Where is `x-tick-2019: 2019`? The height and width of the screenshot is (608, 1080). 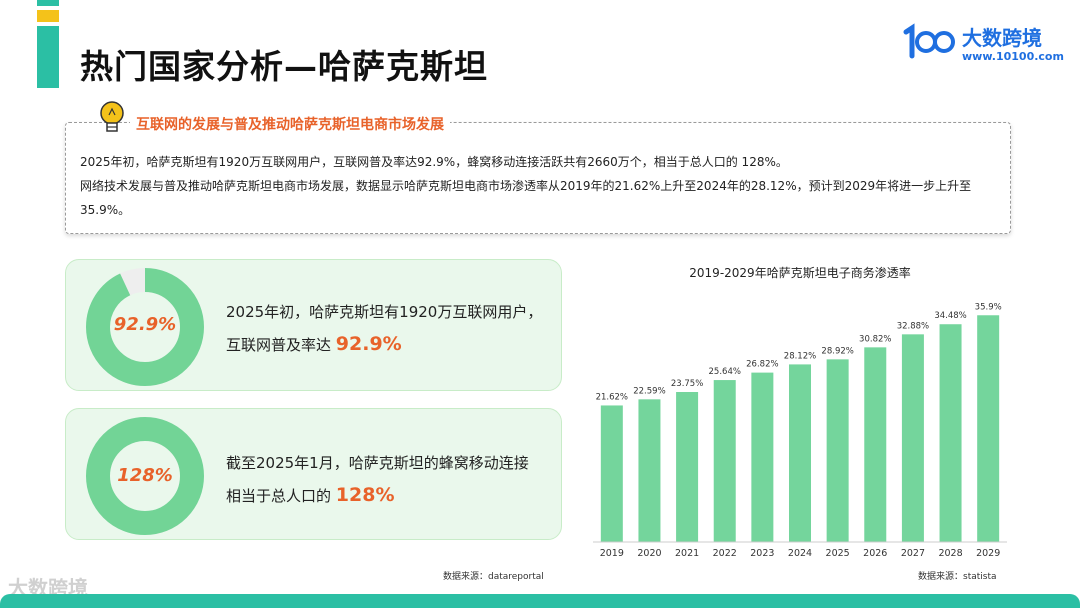 x-tick-2019: 2019 is located at coordinates (612, 553).